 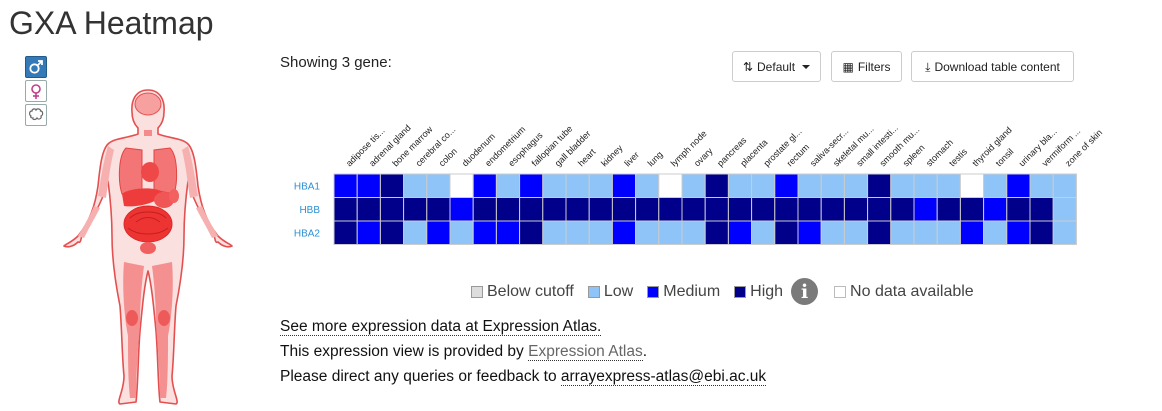 I want to click on expression-atlas-link: Expression Atlas, so click(x=585, y=352).